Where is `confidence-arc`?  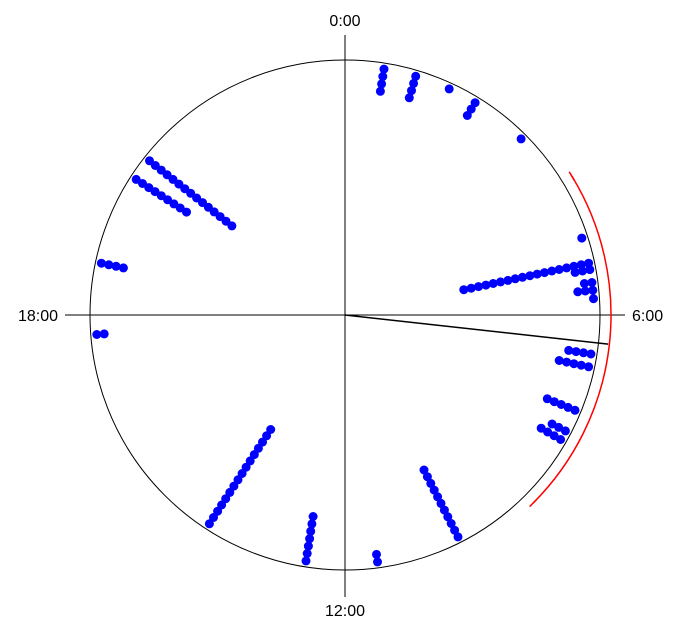
confidence-arc is located at coordinates (572, 339).